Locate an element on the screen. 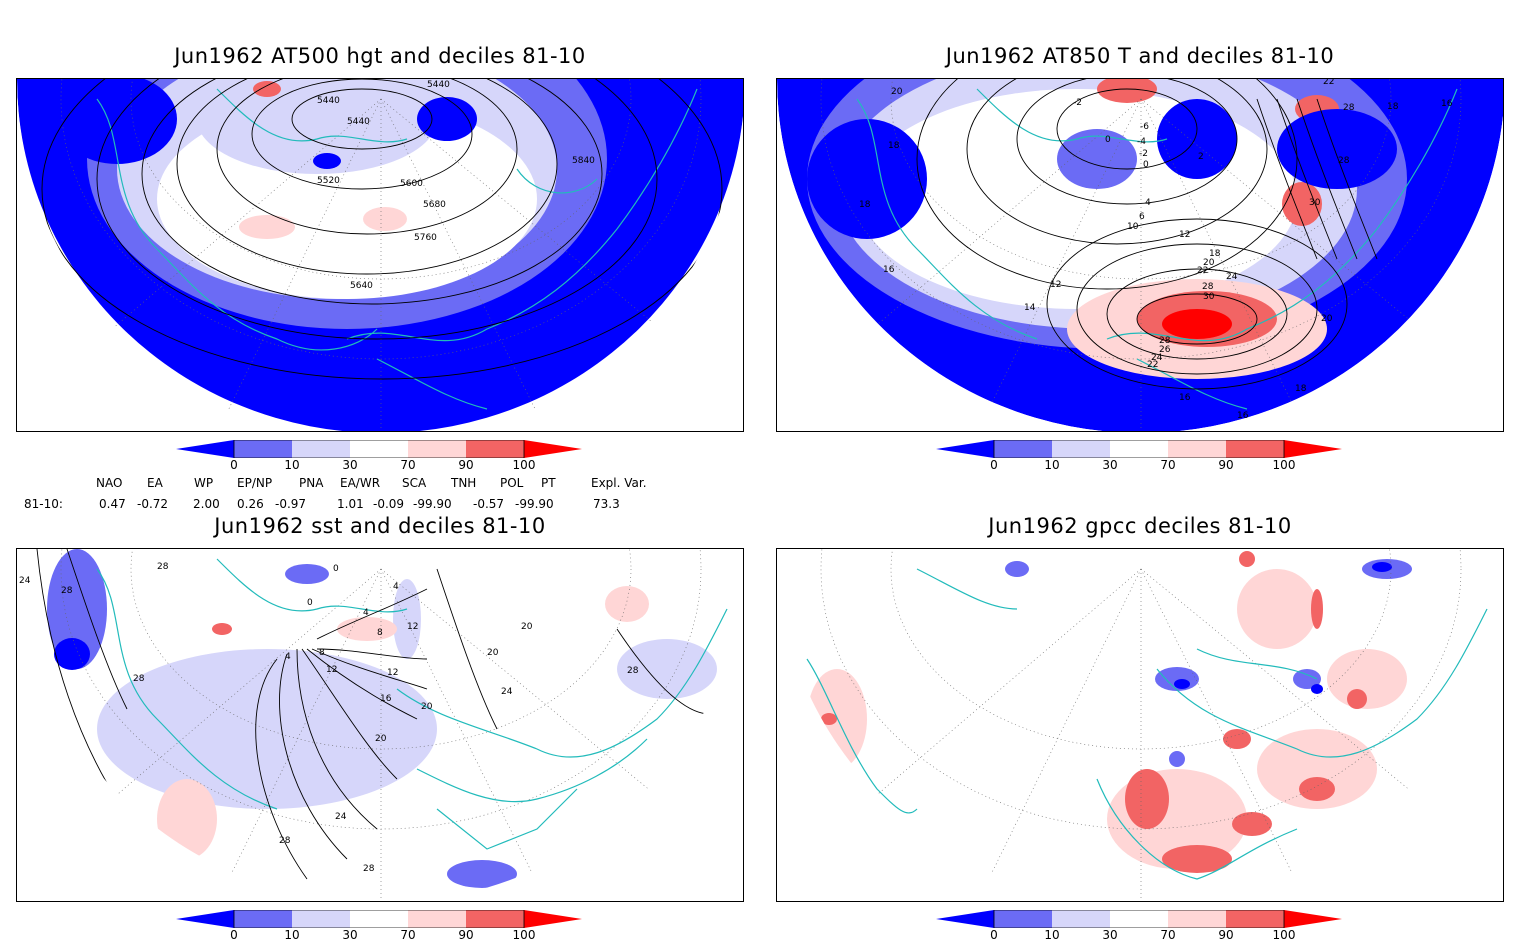 The height and width of the screenshot is (946, 1520). index-value-pna: -0.97 is located at coordinates (291, 504).